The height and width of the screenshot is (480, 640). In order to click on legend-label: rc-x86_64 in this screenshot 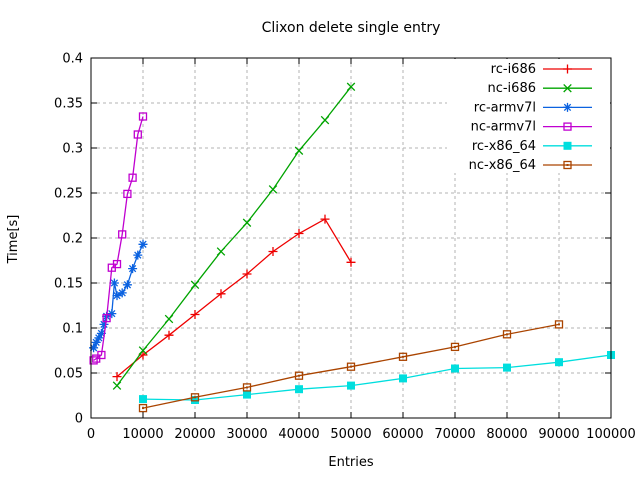, I will do `click(504, 146)`.